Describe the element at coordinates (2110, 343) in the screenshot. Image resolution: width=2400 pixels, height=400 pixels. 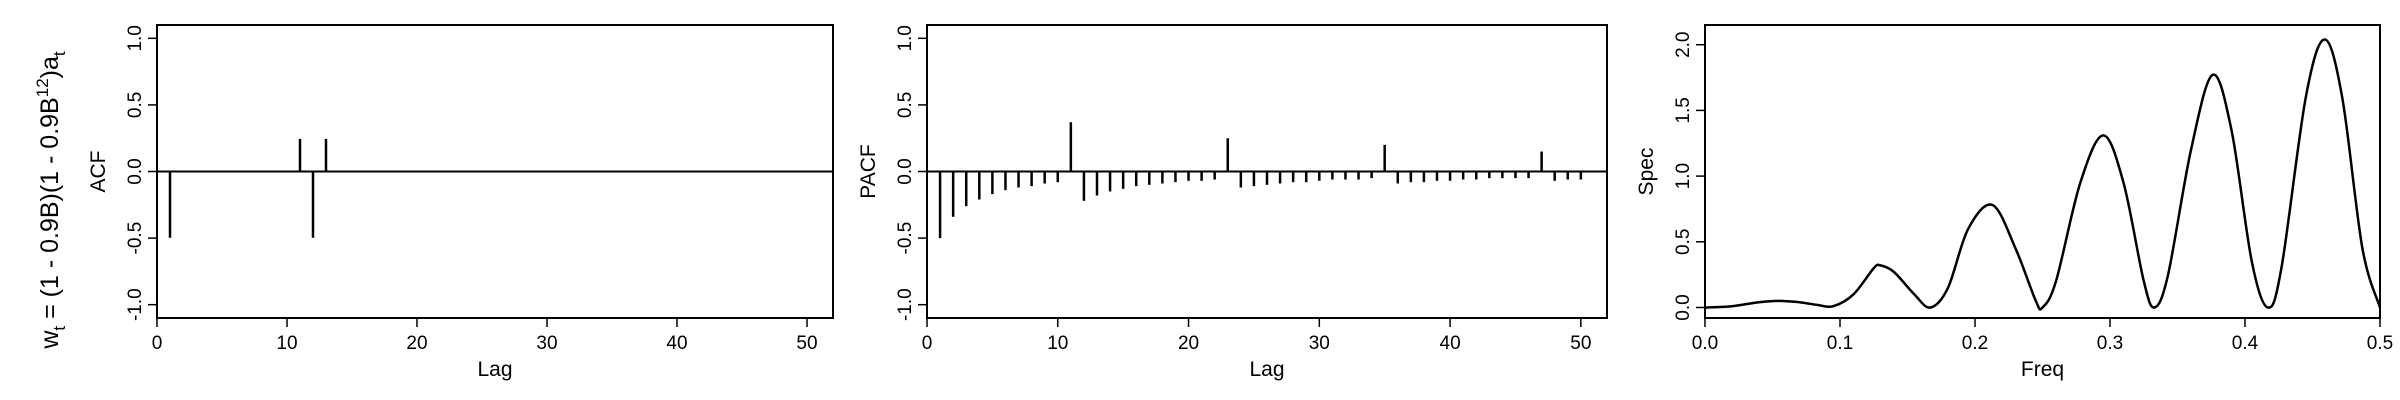
I see `x-tick-label: 0.3` at that location.